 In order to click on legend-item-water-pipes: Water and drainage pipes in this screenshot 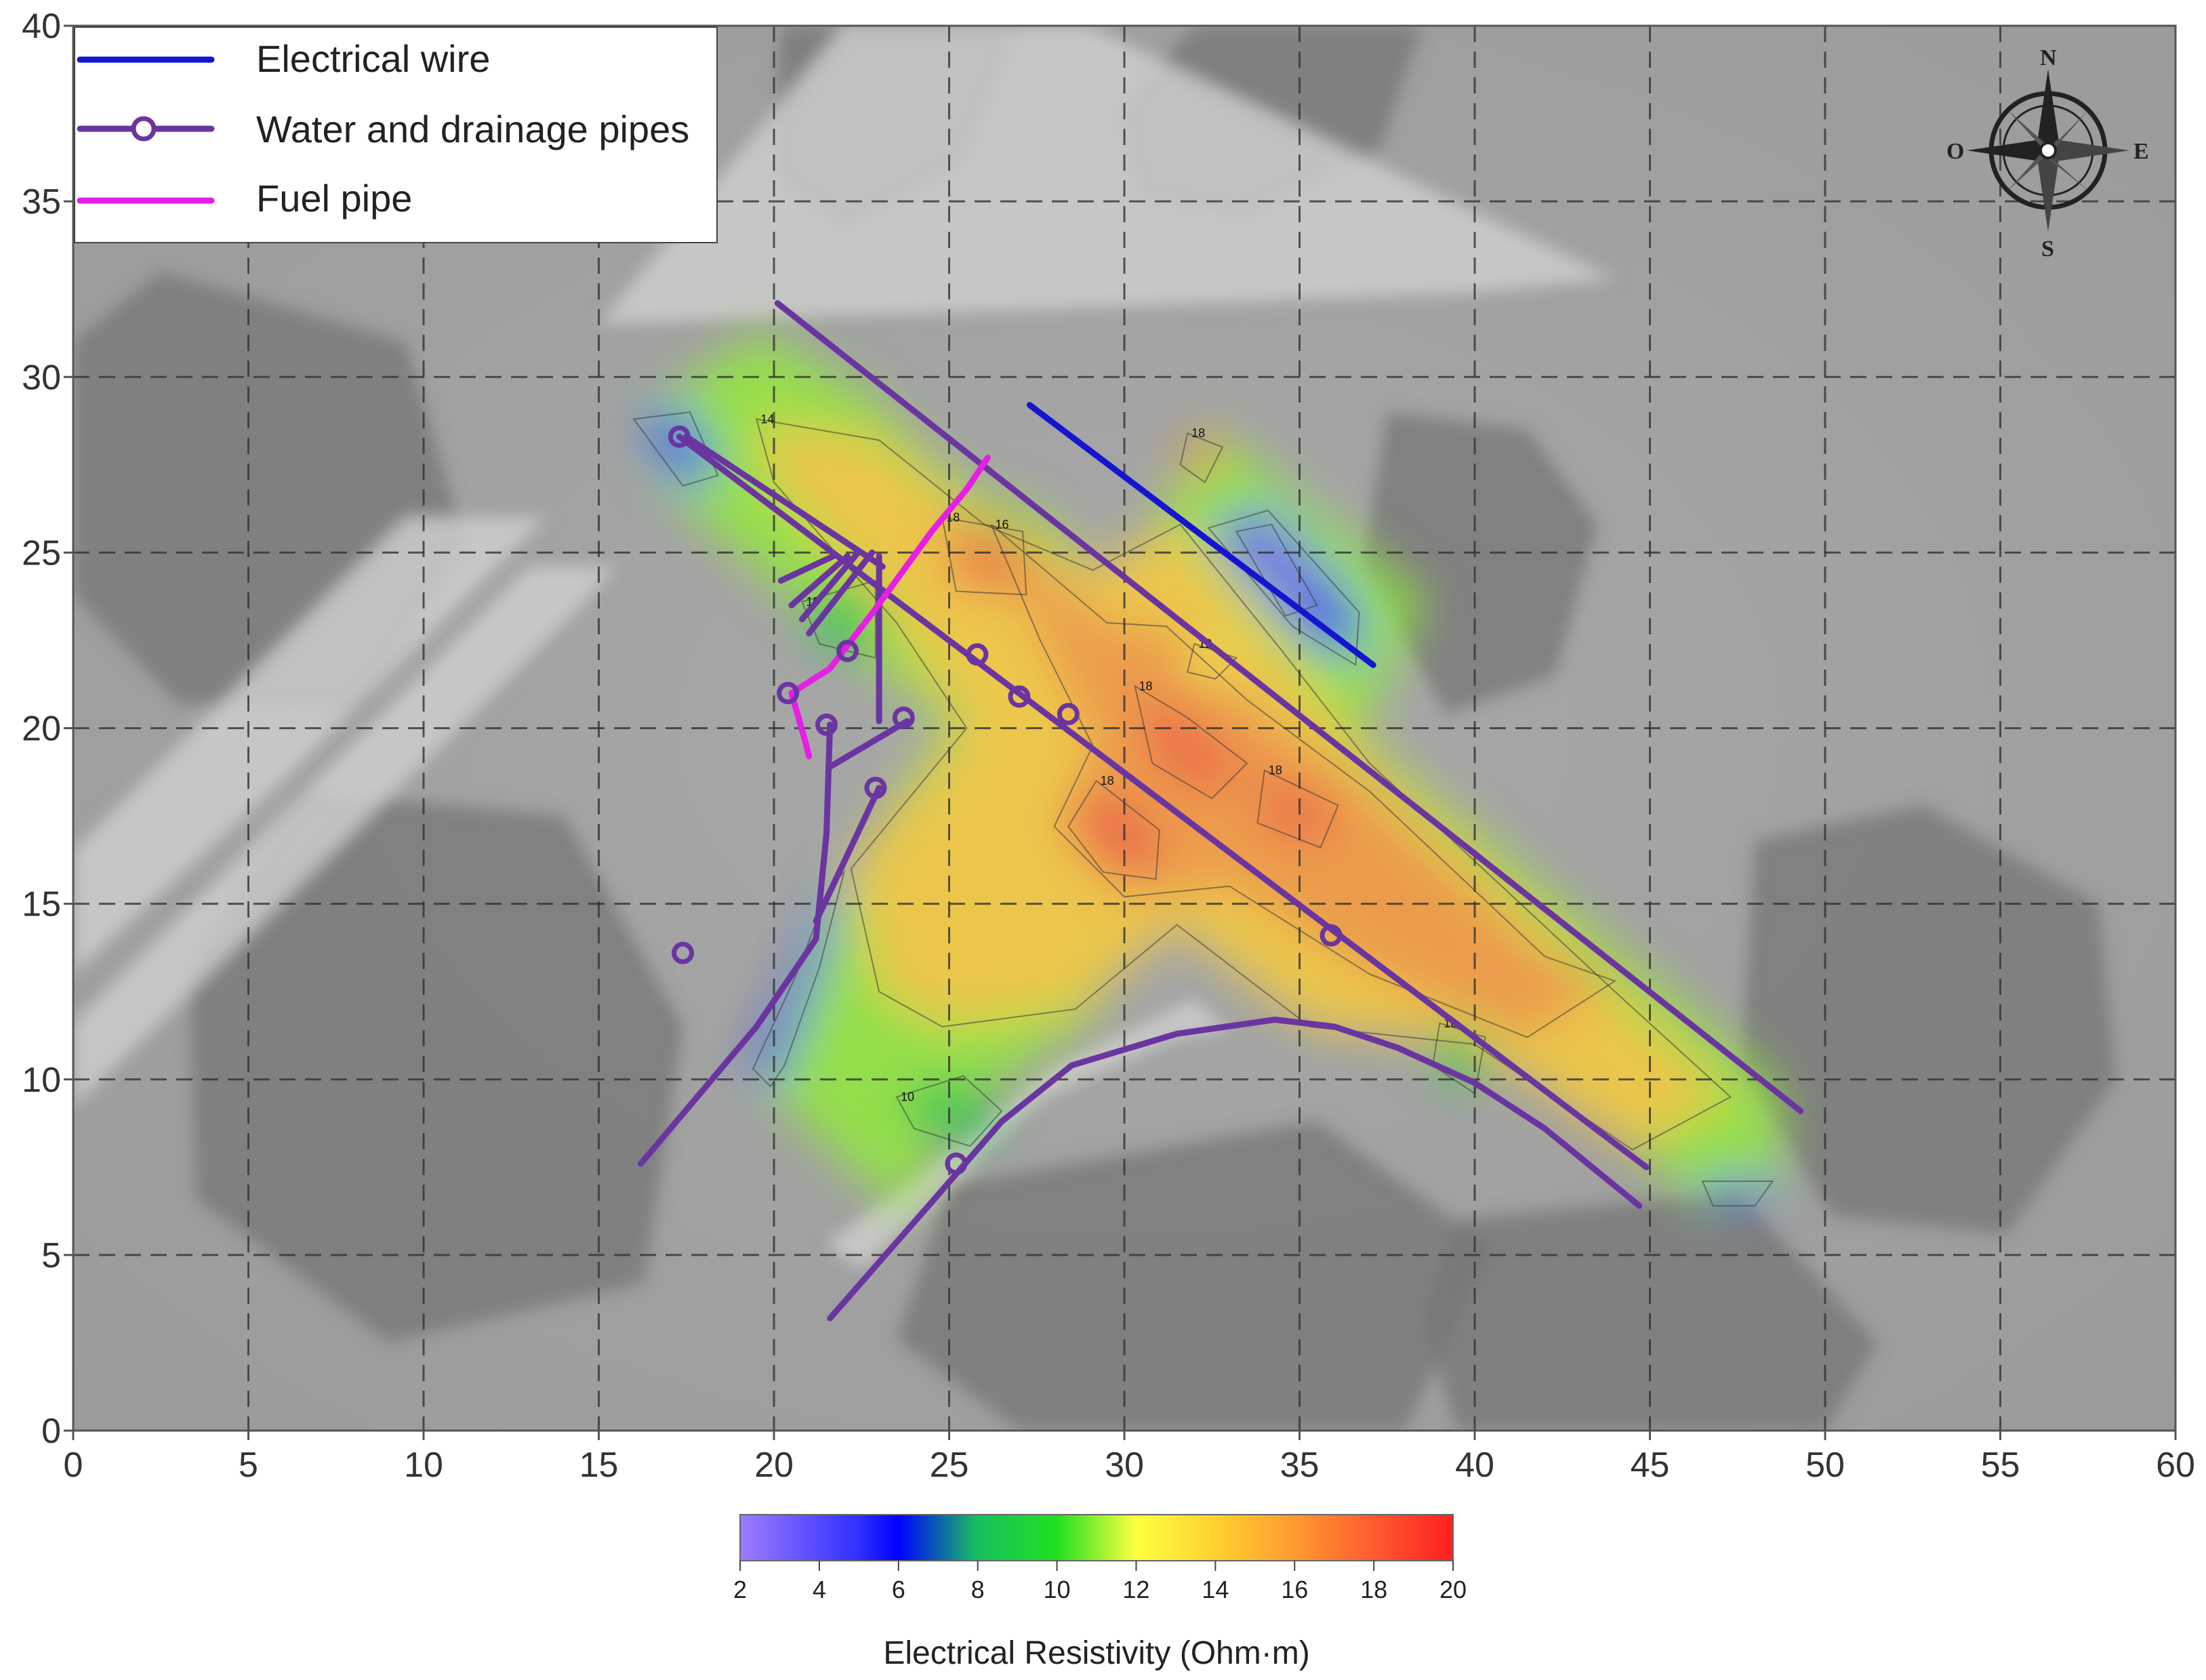, I will do `click(383, 129)`.